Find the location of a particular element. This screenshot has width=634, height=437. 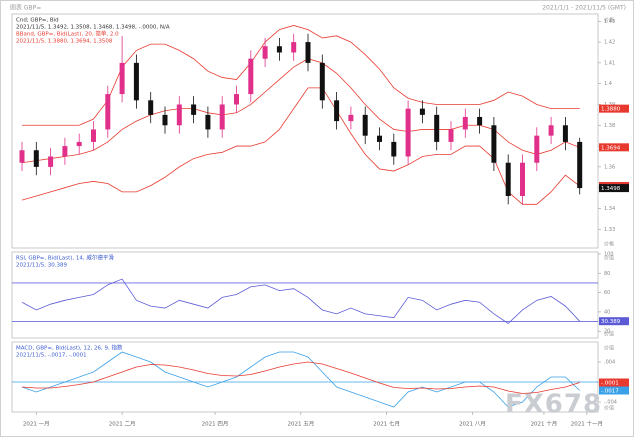

last-value-label: 1.3694 is located at coordinates (611, 148).